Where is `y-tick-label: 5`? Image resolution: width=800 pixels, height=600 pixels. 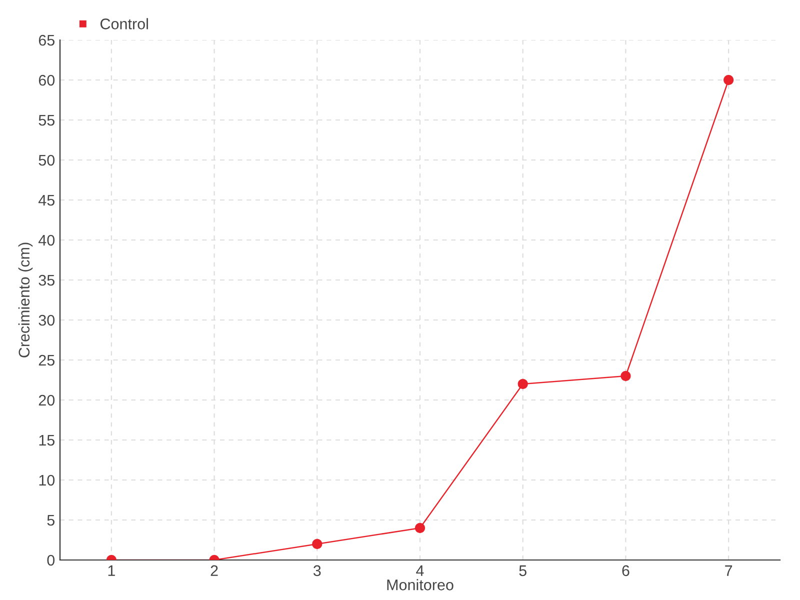 y-tick-label: 5 is located at coordinates (50, 520).